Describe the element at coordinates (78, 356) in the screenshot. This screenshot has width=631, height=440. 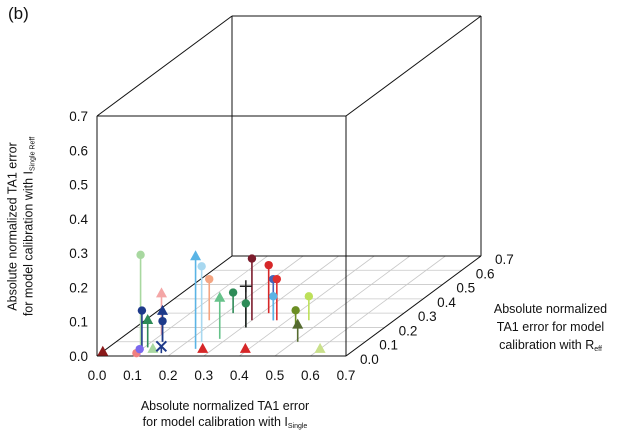
I see `y-tick-label: 0.0` at that location.